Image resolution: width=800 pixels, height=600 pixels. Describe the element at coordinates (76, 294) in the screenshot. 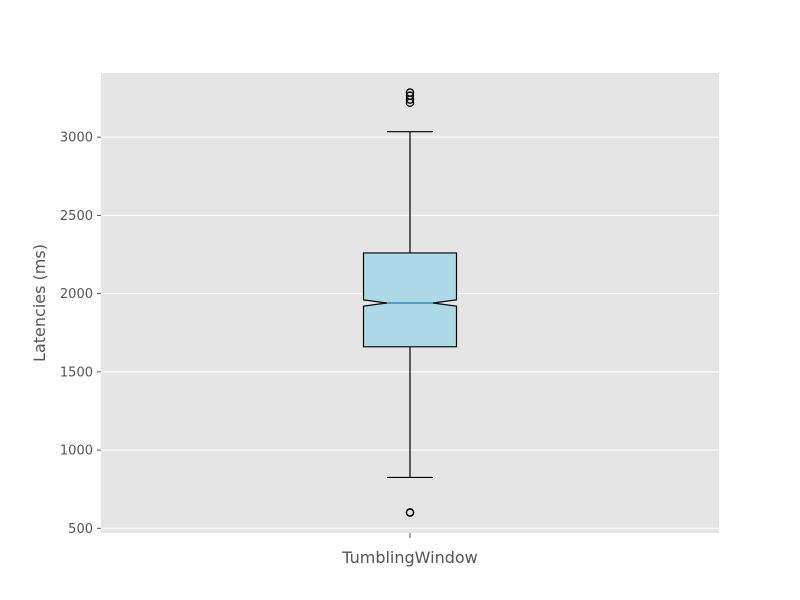

I see `y-tick-label: 2000` at that location.